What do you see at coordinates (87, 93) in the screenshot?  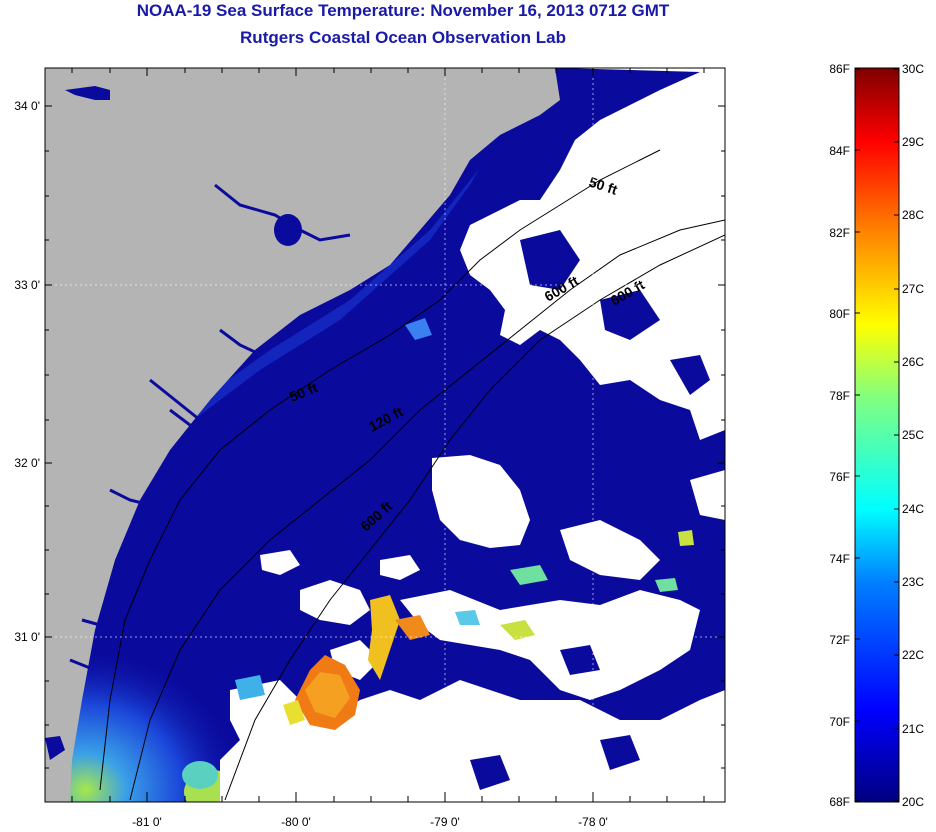 I see `lake-north` at bounding box center [87, 93].